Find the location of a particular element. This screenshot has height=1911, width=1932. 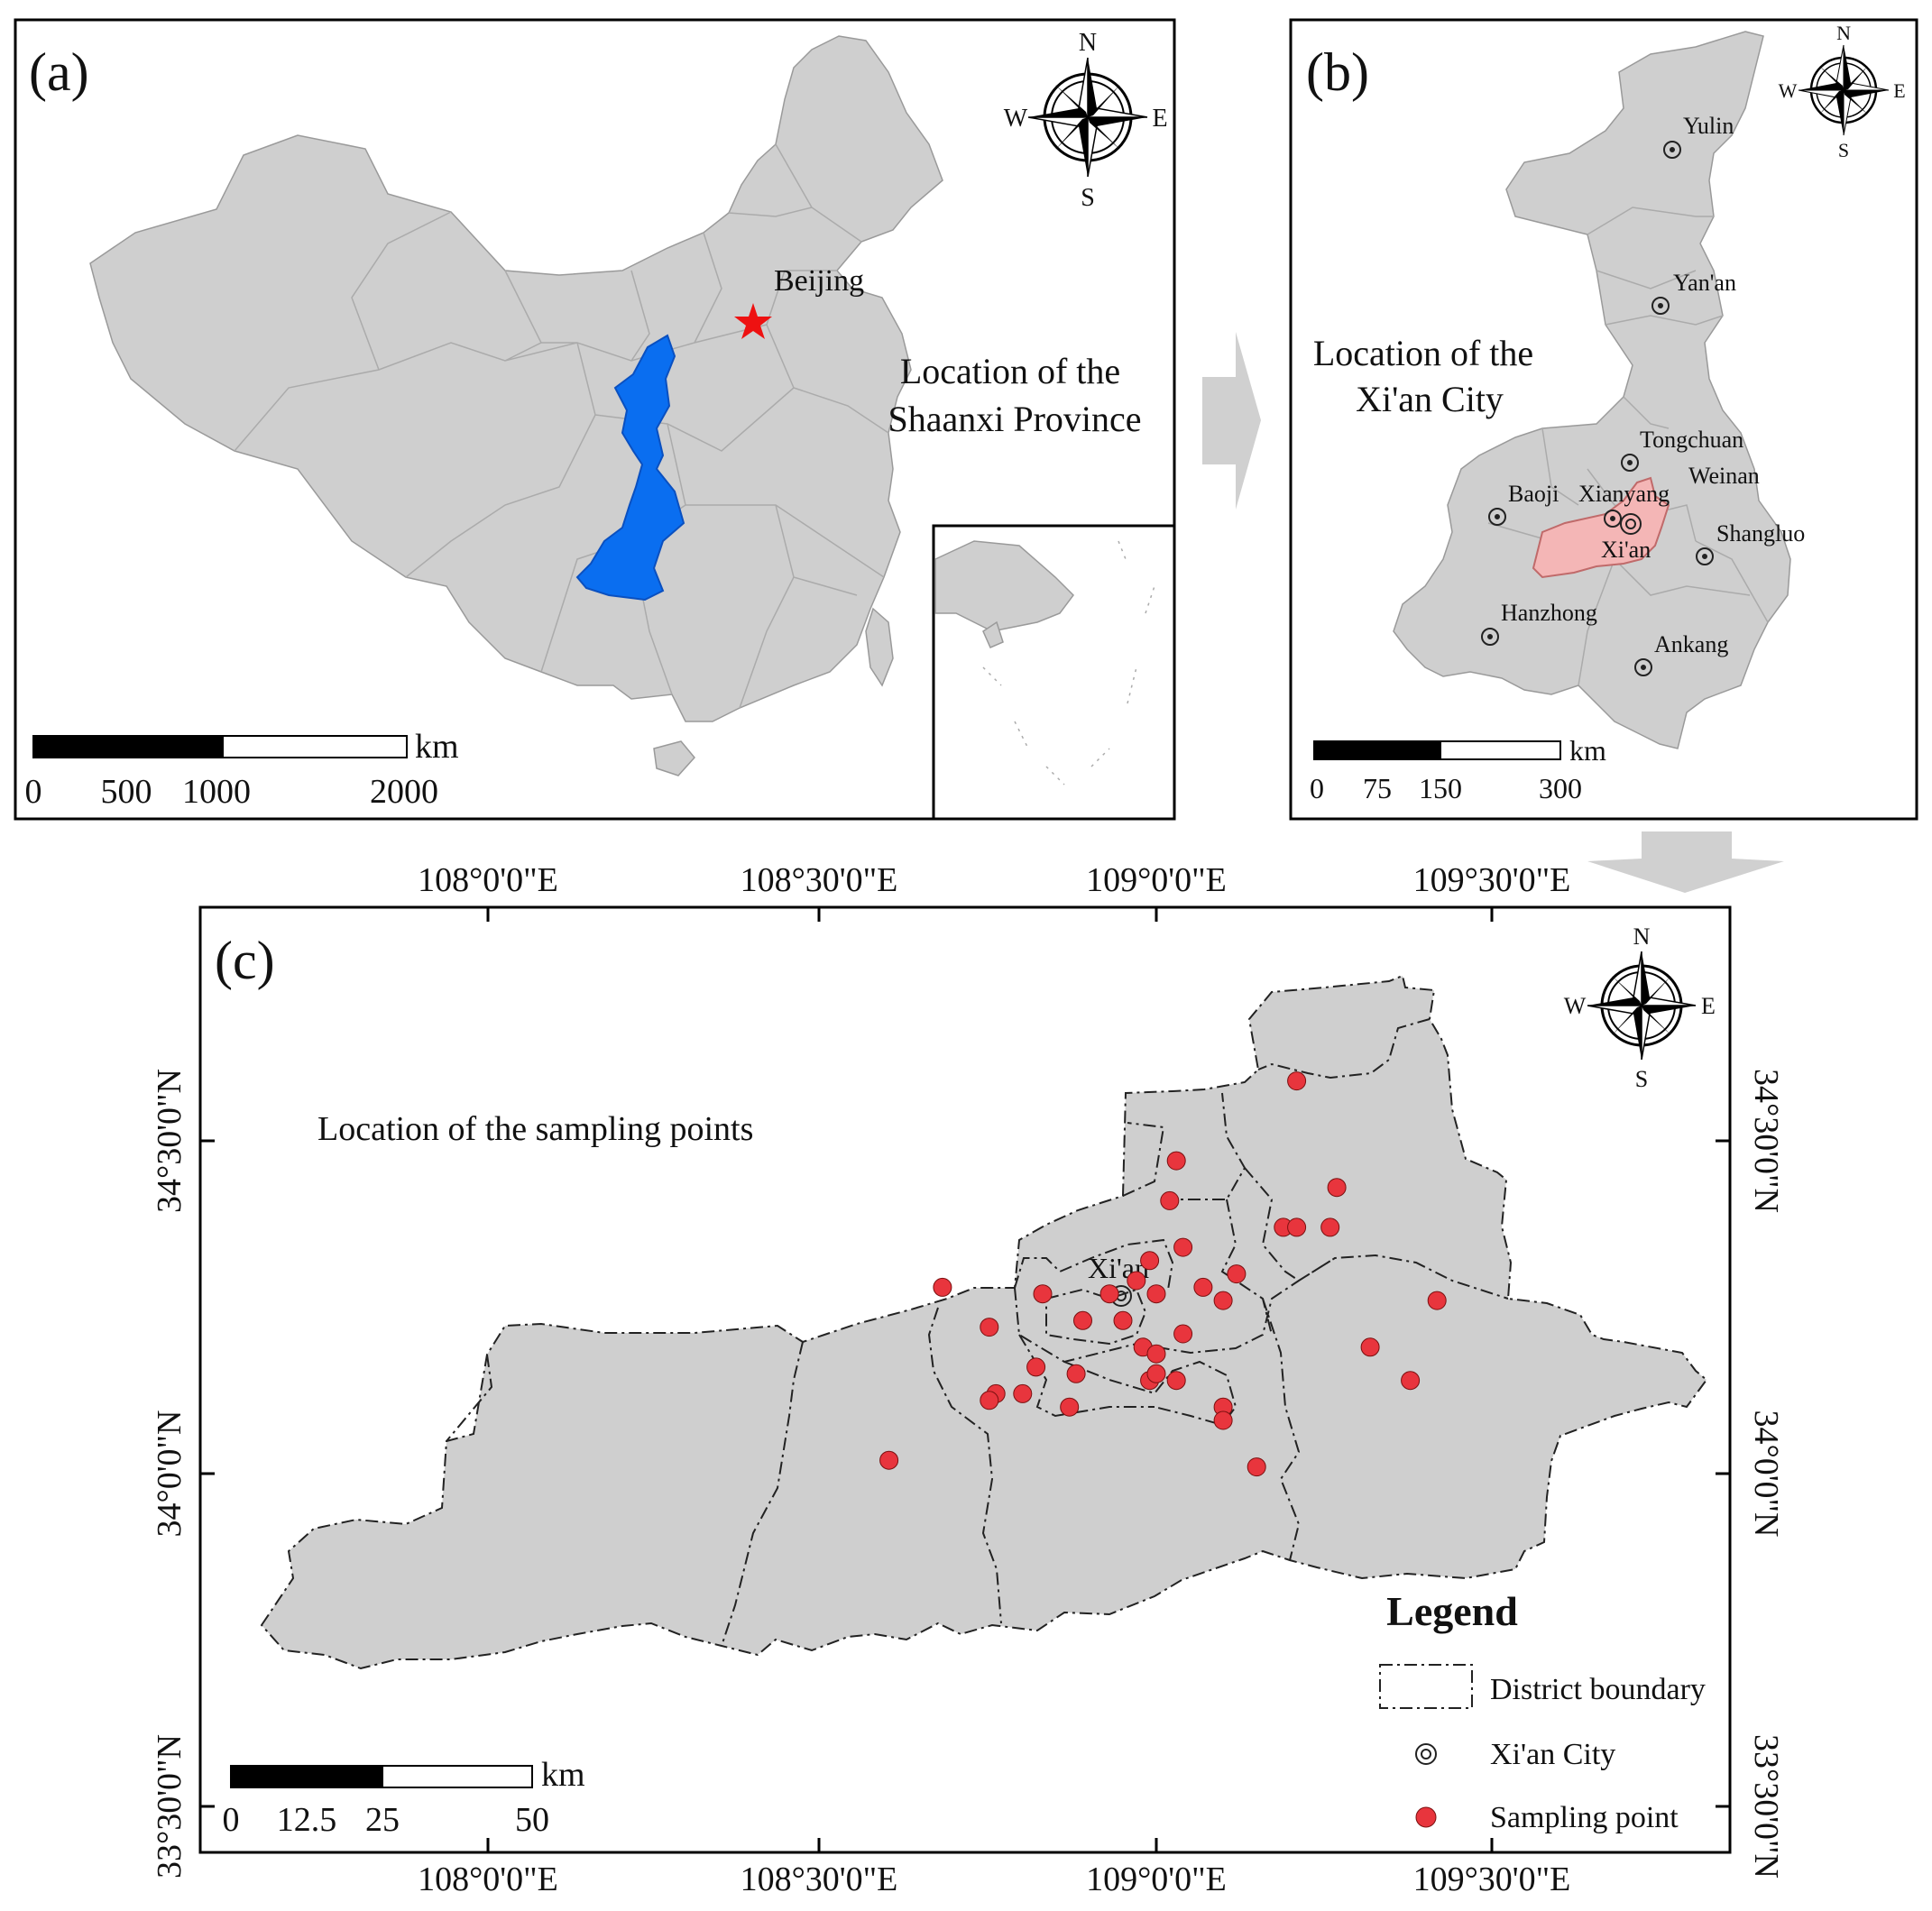

panel-c-scale-bar: km 0 12.5 25 50 is located at coordinates (404, 1797).